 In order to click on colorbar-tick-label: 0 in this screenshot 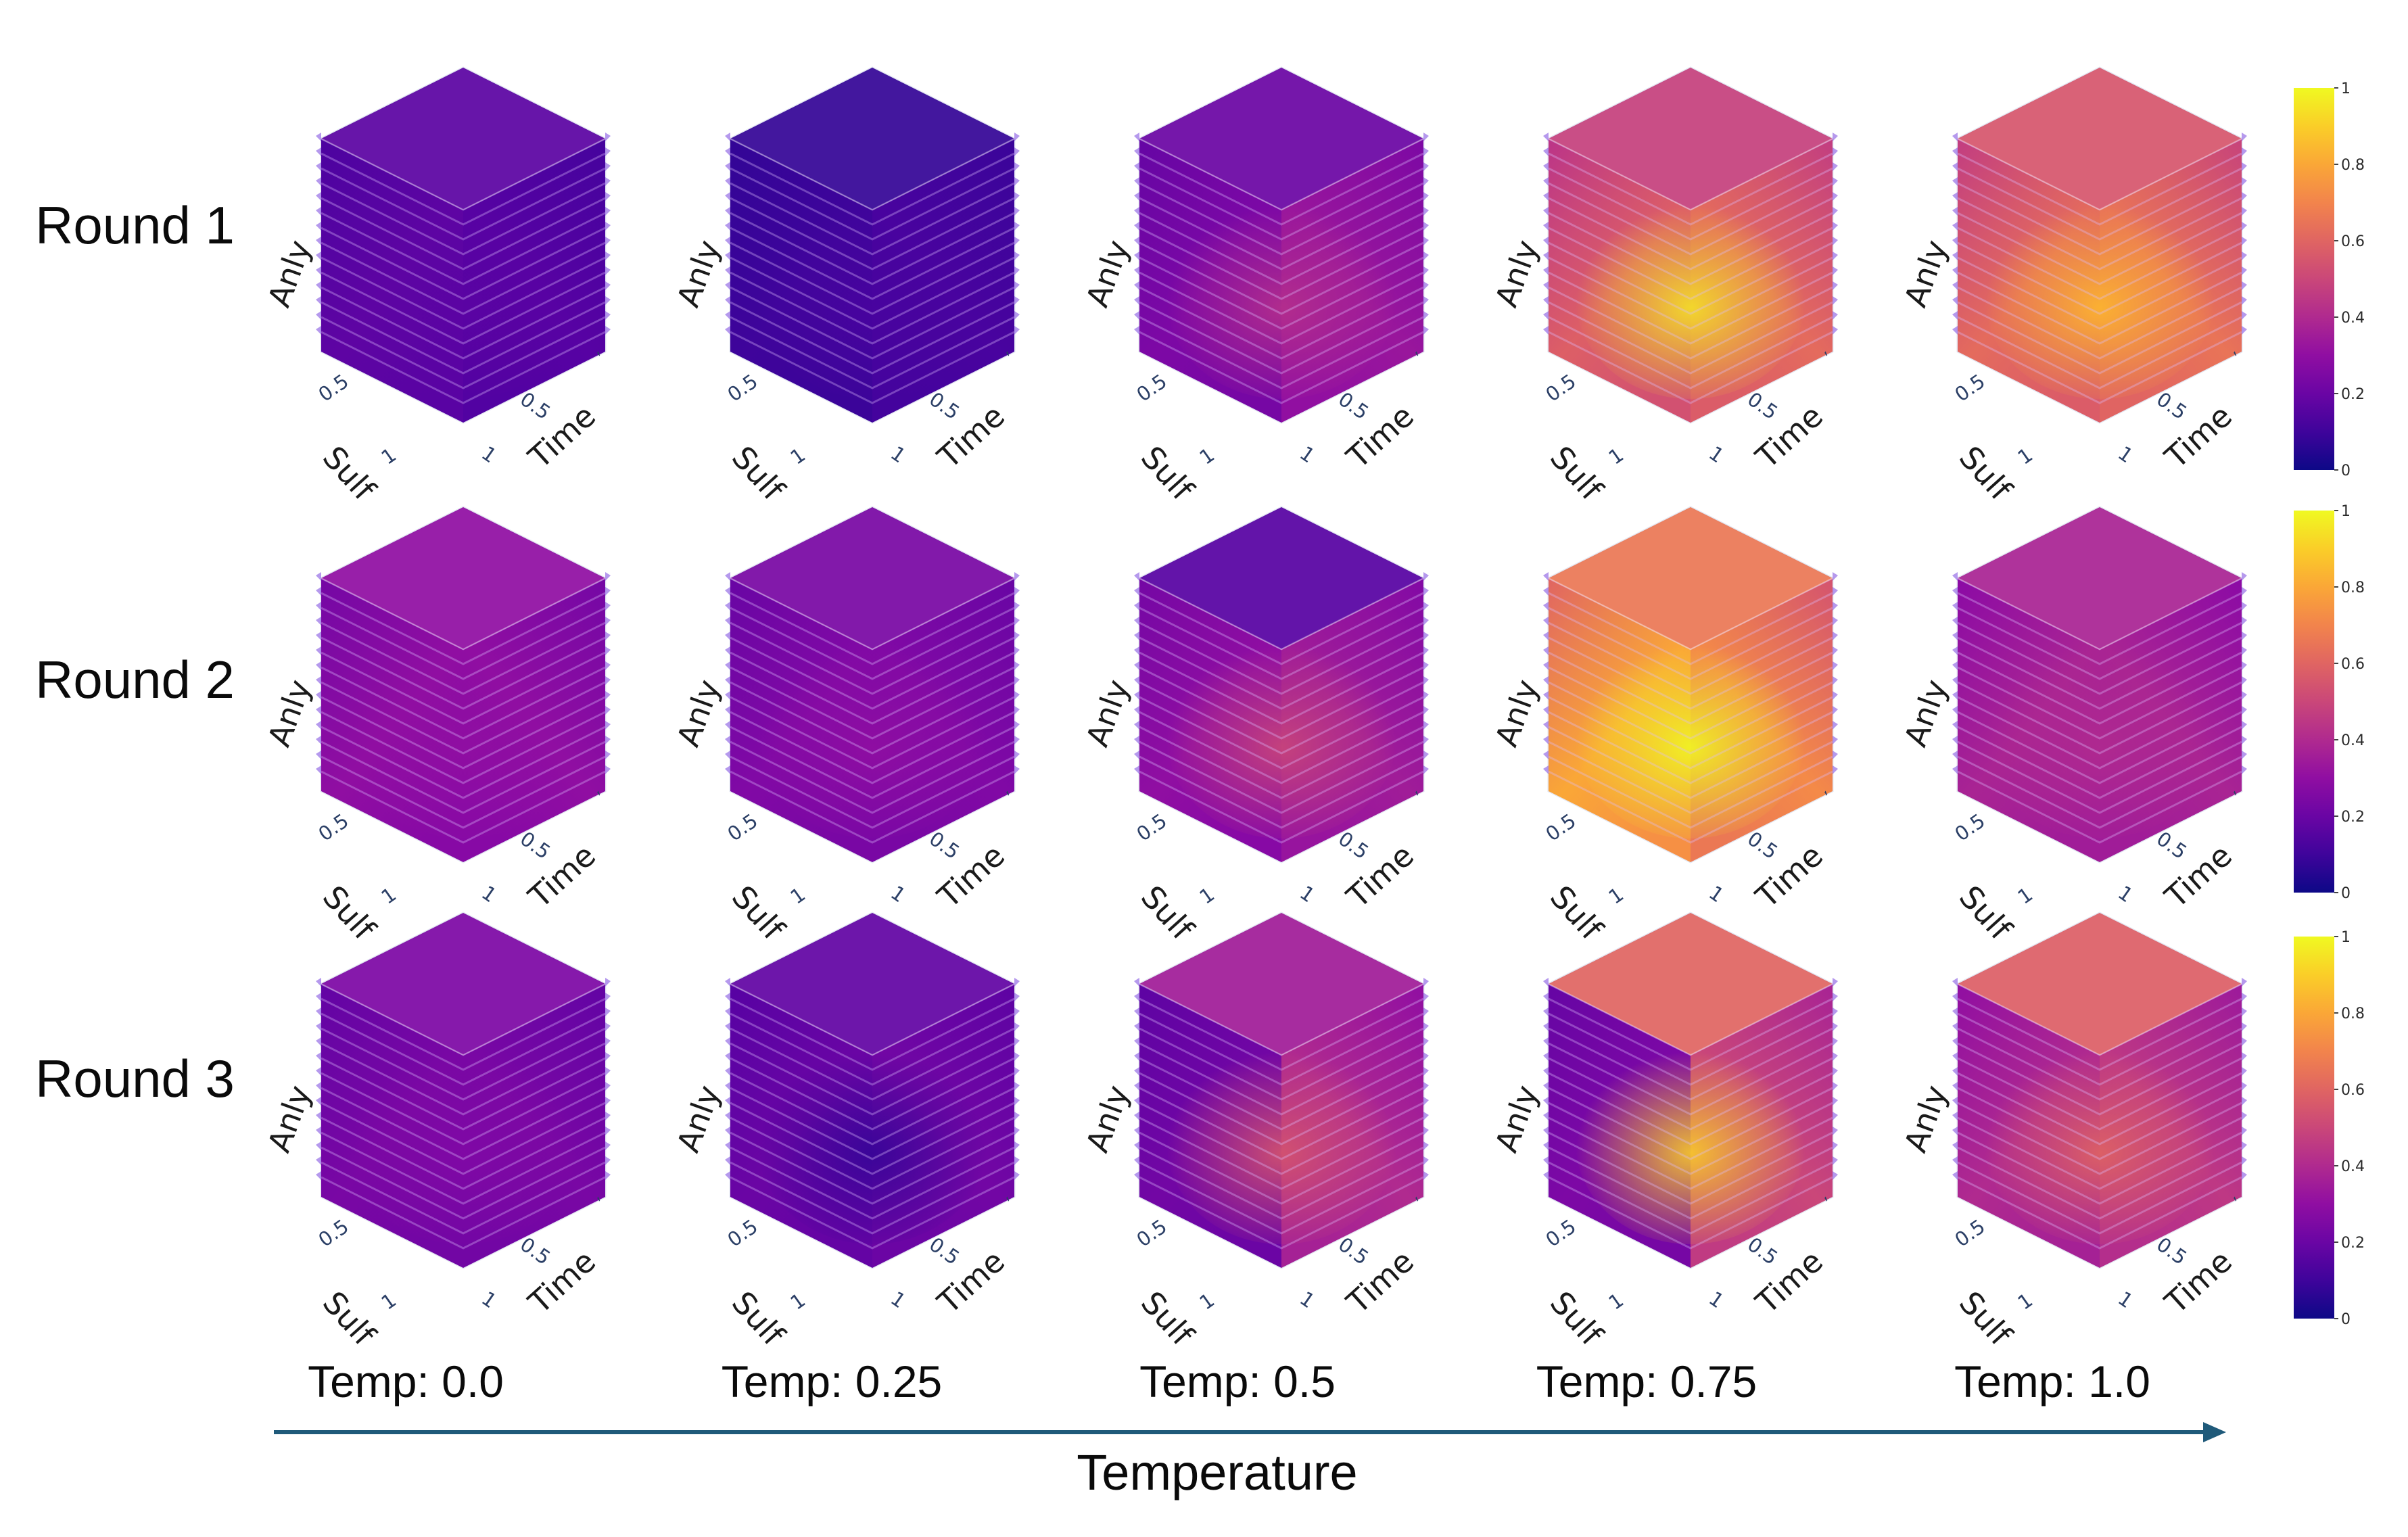, I will do `click(2346, 1319)`.